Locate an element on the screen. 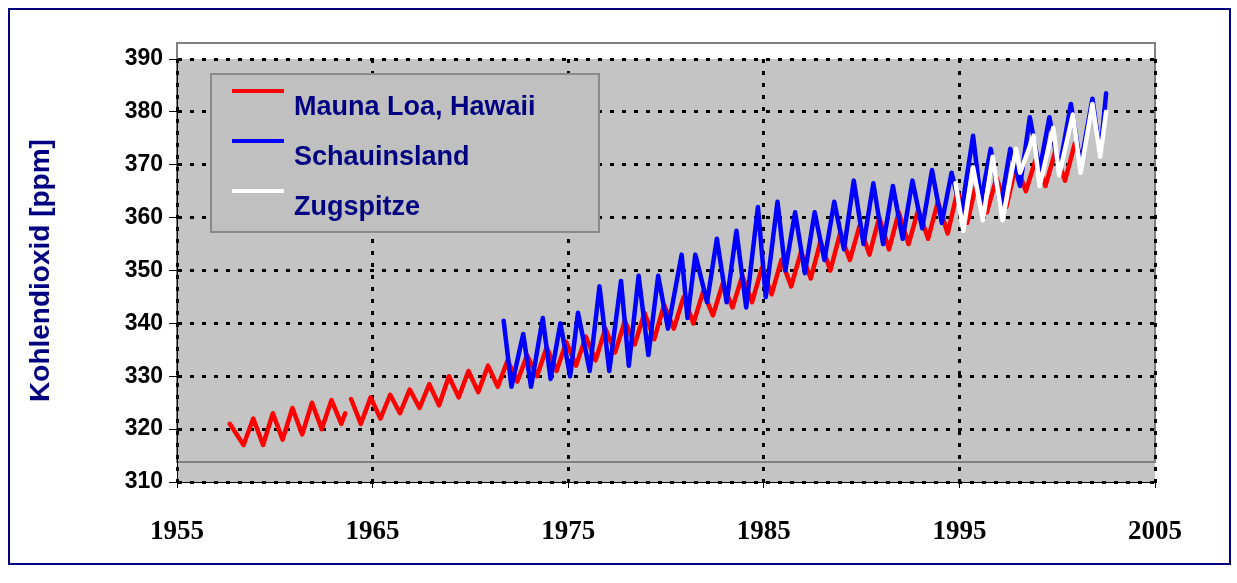 This screenshot has height=583, width=1237. x-tick-label: 1955 is located at coordinates (177, 530).